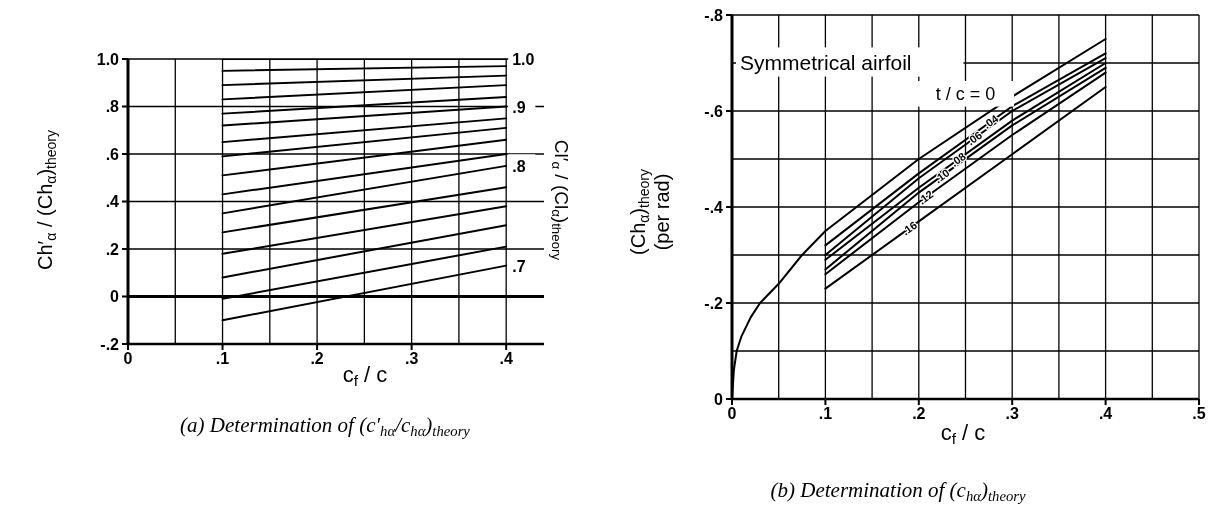 This screenshot has width=1208, height=507. Describe the element at coordinates (974, 138) in the screenshot. I see `text: .06` at that location.